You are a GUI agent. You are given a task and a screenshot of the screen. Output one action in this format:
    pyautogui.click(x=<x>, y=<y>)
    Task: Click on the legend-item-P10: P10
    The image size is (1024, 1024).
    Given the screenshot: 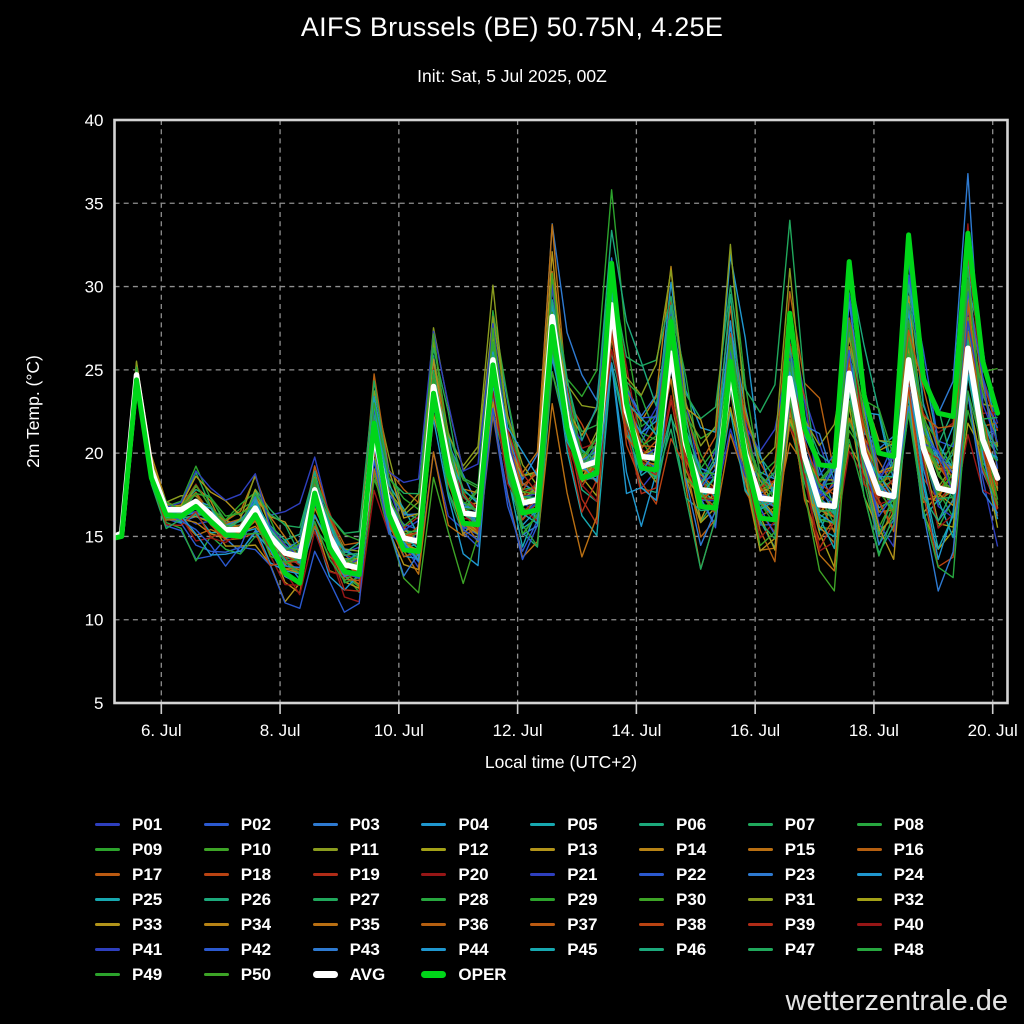 What is the action you would take?
    pyautogui.click(x=258, y=849)
    